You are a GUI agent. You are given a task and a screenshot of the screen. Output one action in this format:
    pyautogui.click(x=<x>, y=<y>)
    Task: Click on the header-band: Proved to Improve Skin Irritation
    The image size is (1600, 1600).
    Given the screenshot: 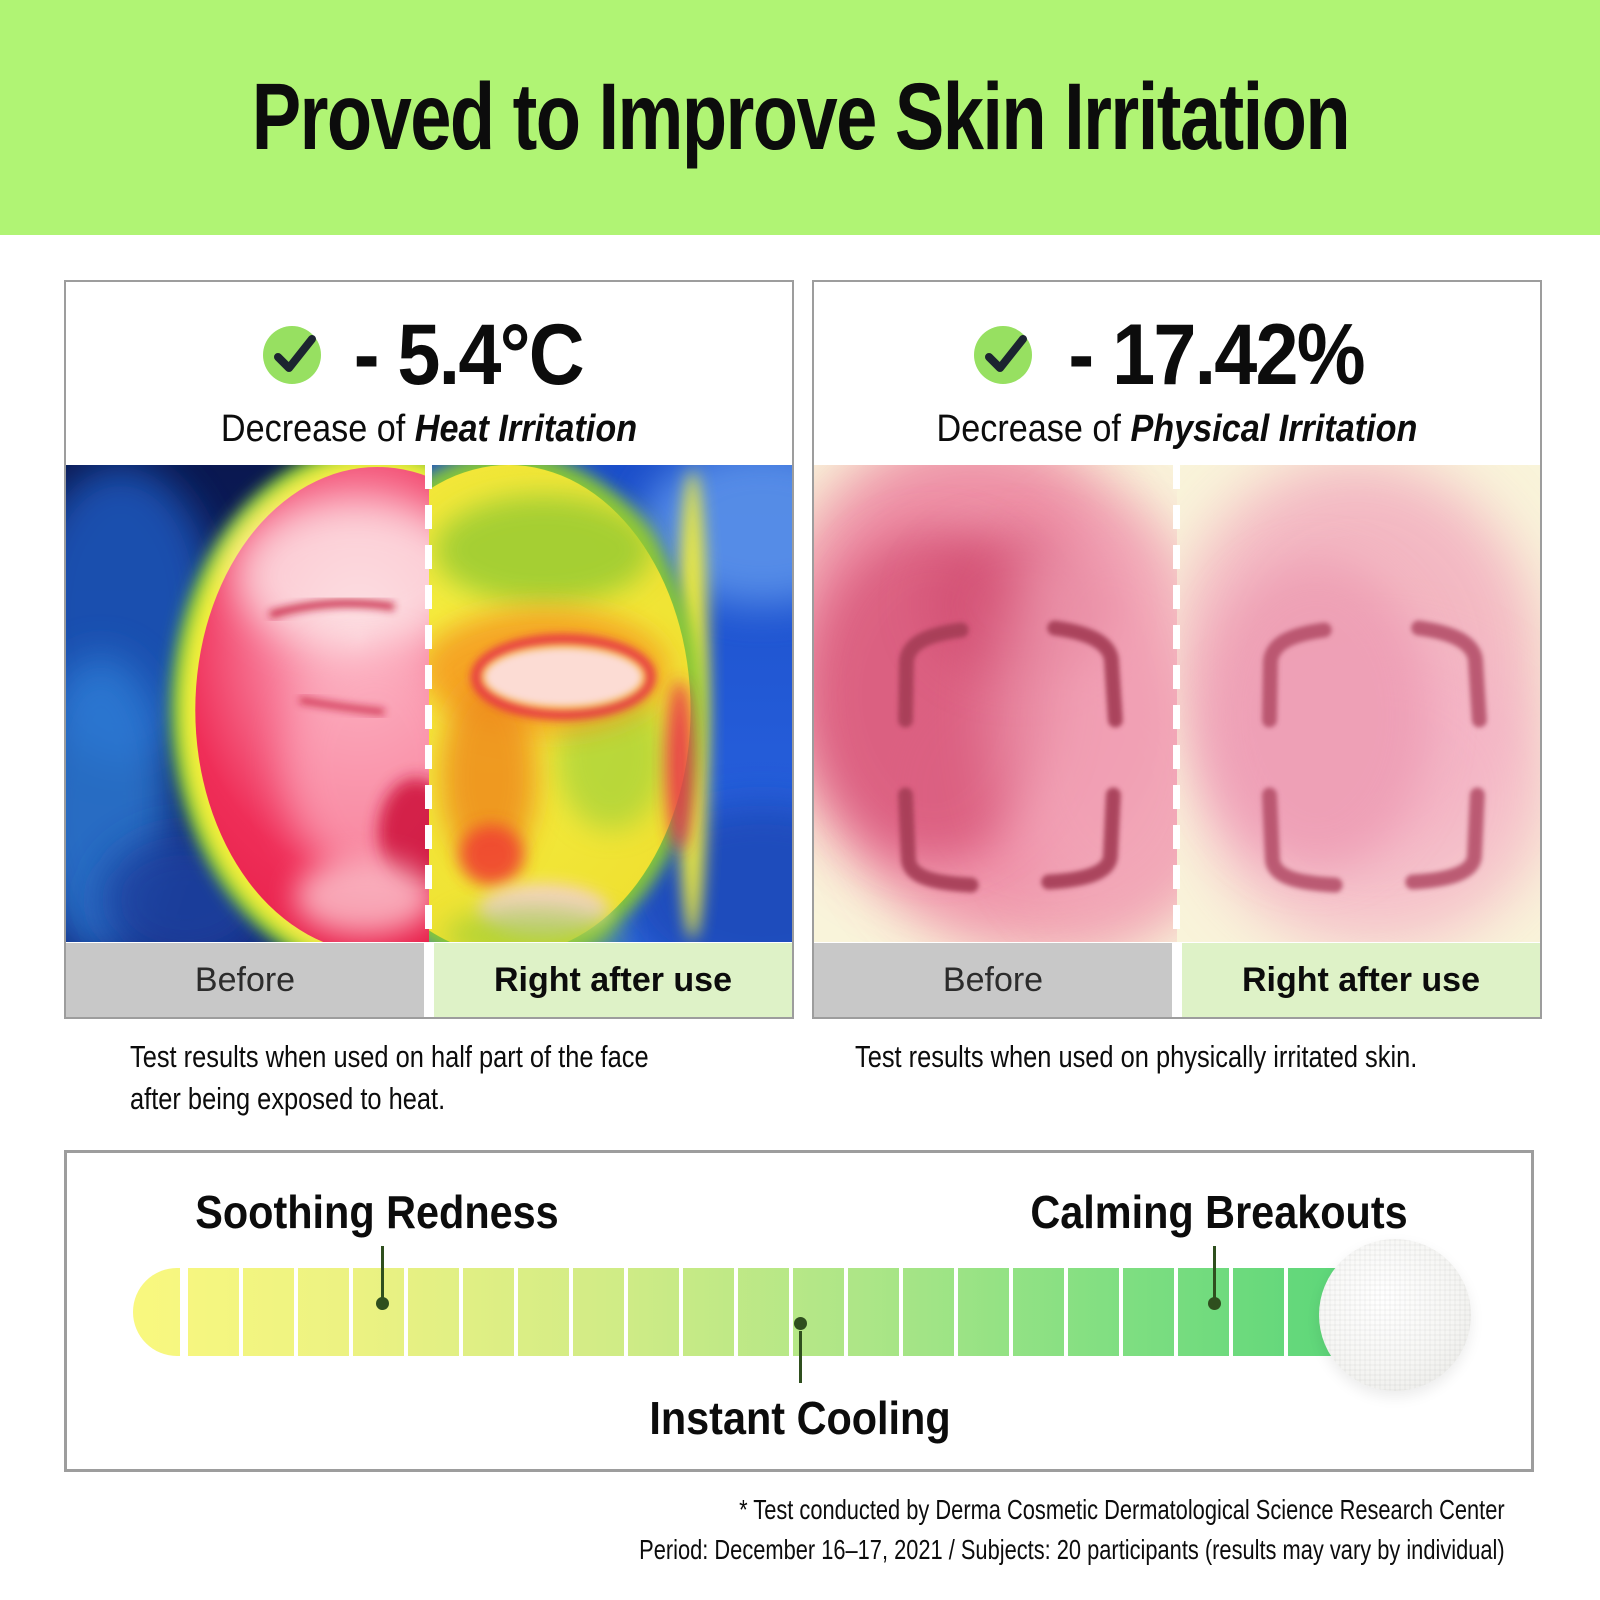 What is the action you would take?
    pyautogui.click(x=800, y=117)
    